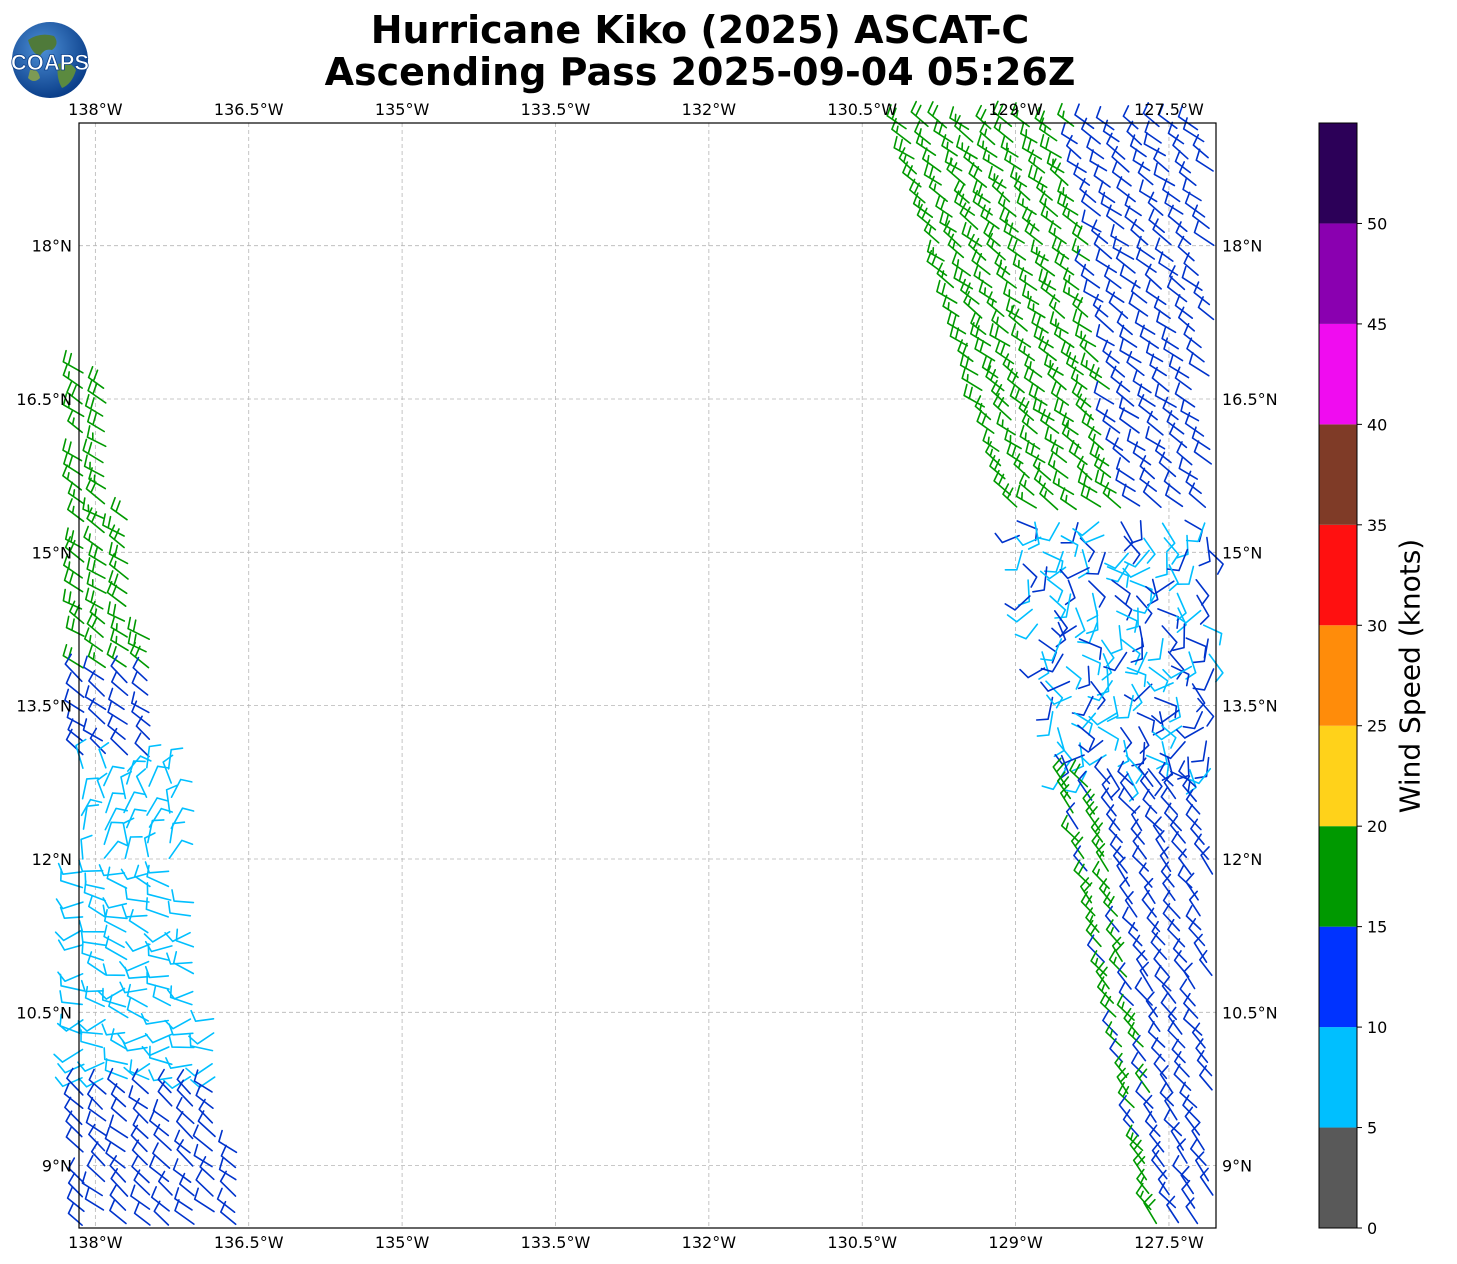 The width and height of the screenshot is (1457, 1264). What do you see at coordinates (52, 859) in the screenshot?
I see `latitude-label-left: 12°N` at bounding box center [52, 859].